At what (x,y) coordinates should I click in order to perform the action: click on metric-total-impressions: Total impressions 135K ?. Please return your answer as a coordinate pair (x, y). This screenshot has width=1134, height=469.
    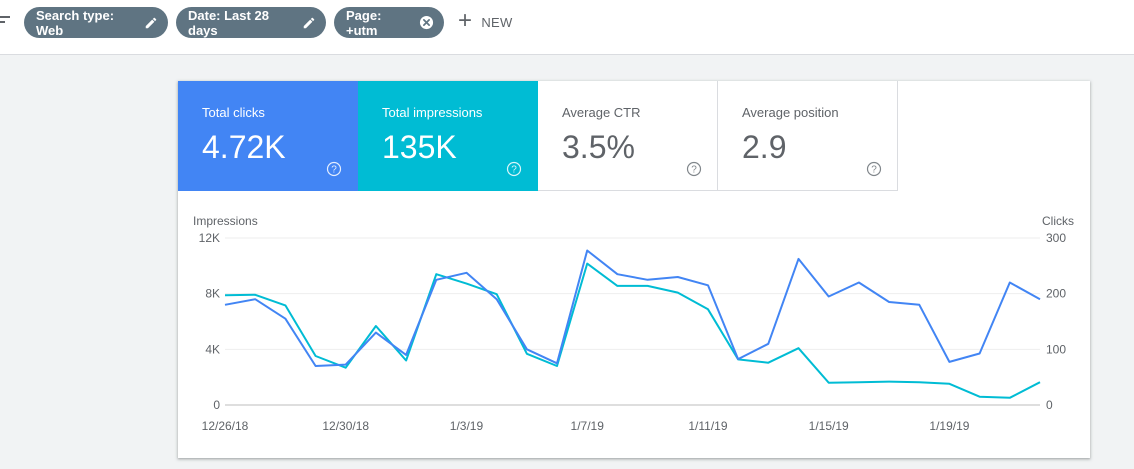
    Looking at the image, I should click on (448, 136).